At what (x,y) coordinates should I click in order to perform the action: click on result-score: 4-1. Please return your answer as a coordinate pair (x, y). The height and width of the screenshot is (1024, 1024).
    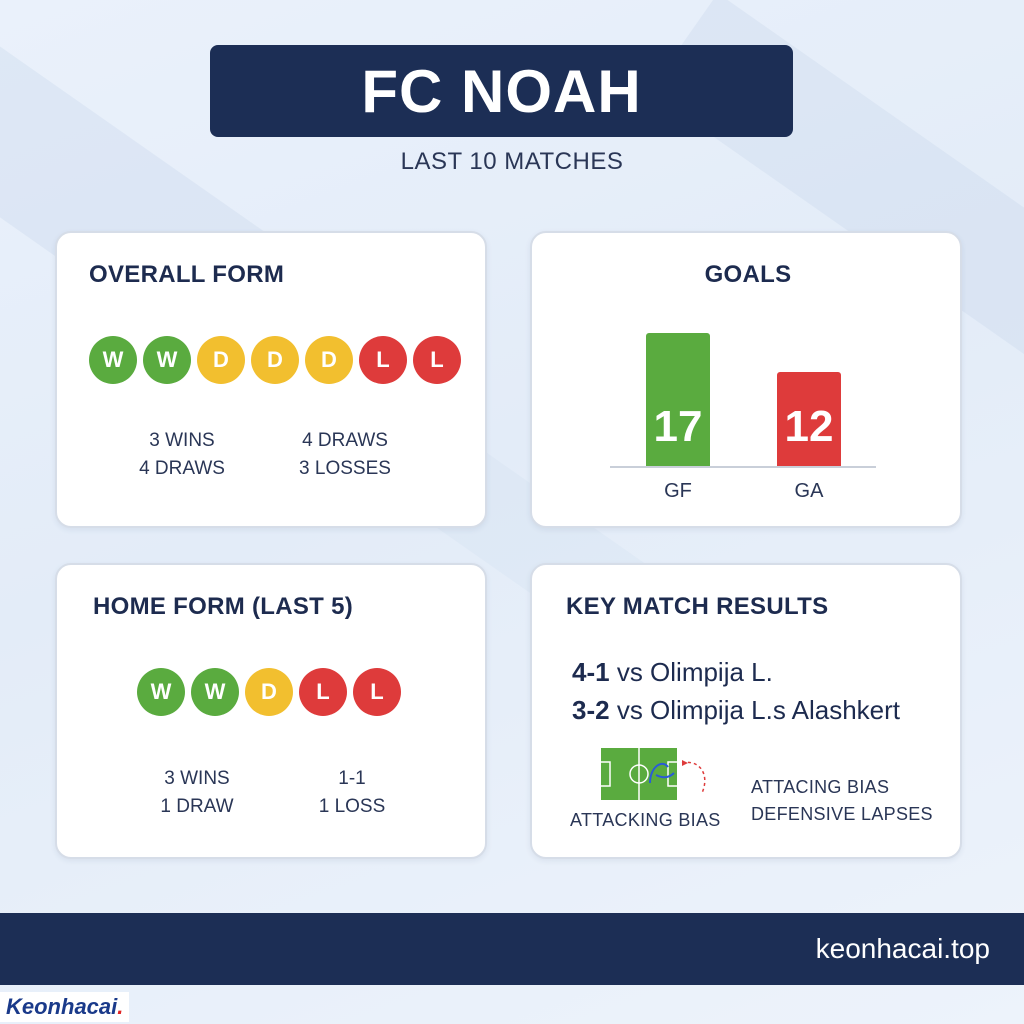
    Looking at the image, I should click on (591, 672).